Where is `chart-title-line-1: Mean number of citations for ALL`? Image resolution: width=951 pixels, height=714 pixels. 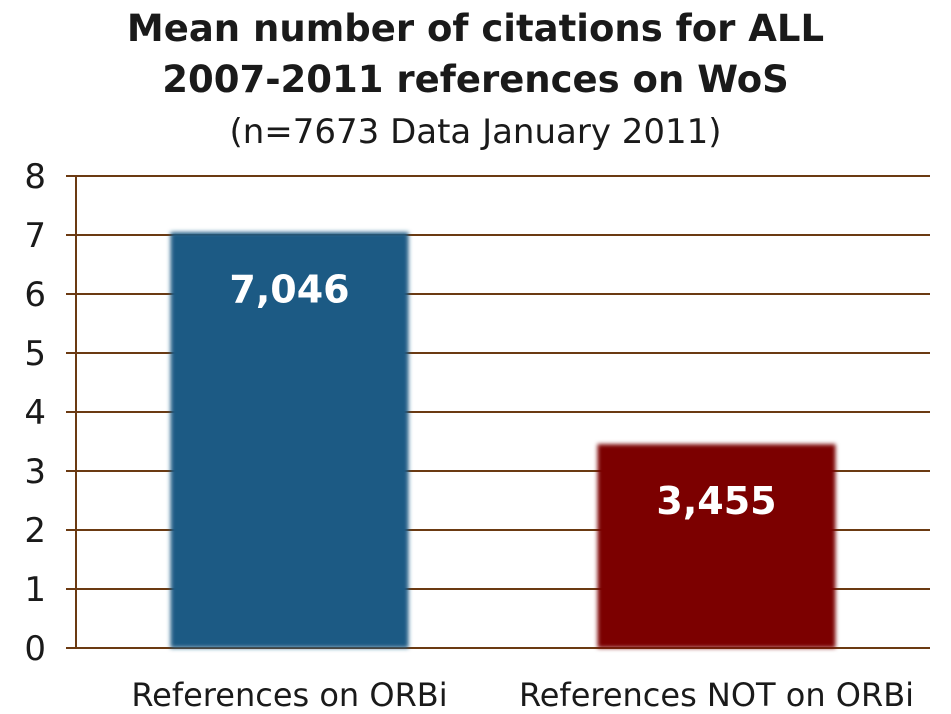
chart-title-line-1: Mean number of citations for ALL is located at coordinates (475, 28).